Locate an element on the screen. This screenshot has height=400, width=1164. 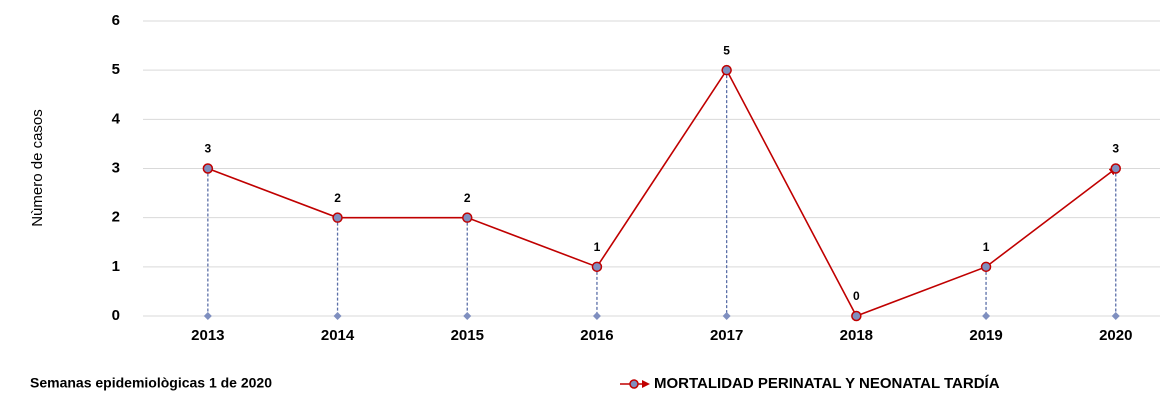
x-tick-label: 2013 is located at coordinates (207, 335).